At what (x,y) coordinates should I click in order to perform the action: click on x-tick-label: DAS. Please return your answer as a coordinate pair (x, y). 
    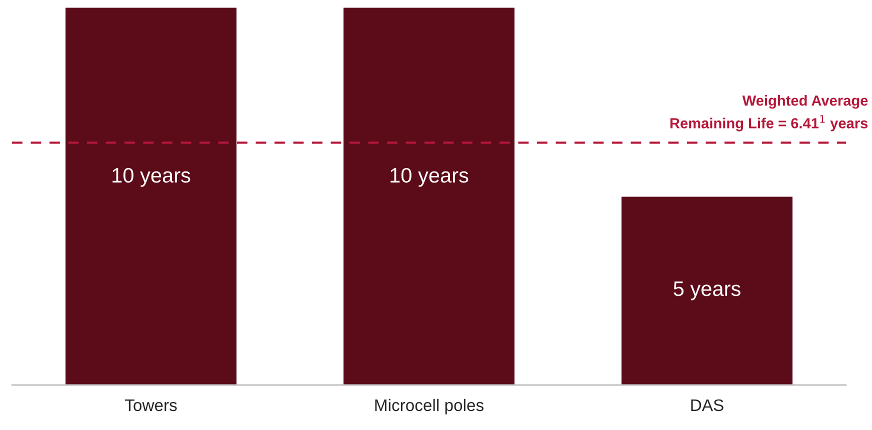
    Looking at the image, I should click on (707, 405).